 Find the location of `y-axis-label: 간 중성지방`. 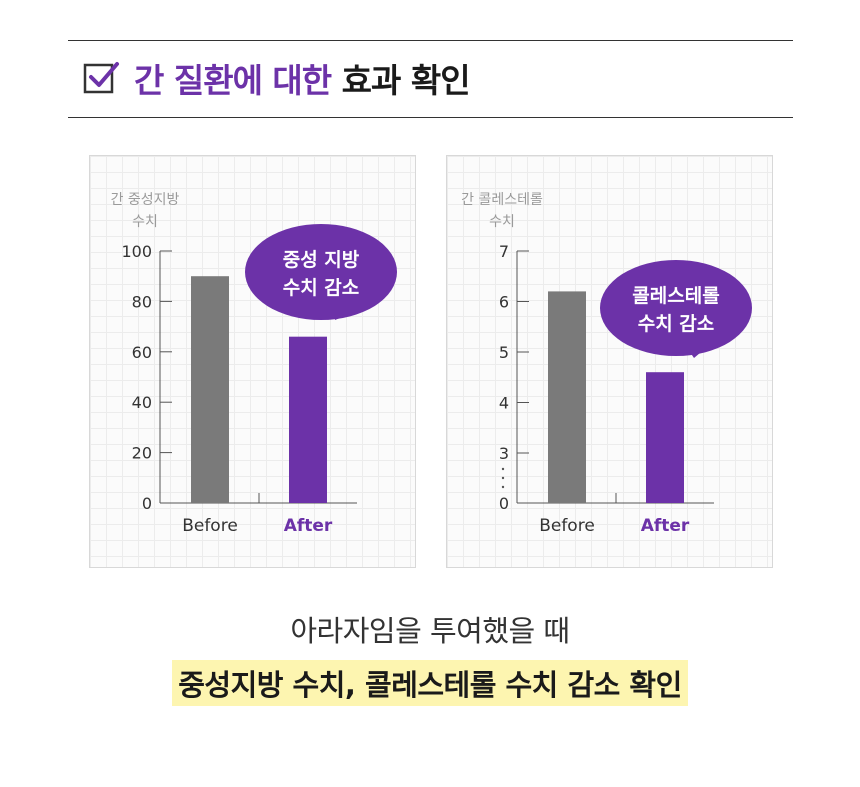

y-axis-label: 간 중성지방 is located at coordinates (145, 200).